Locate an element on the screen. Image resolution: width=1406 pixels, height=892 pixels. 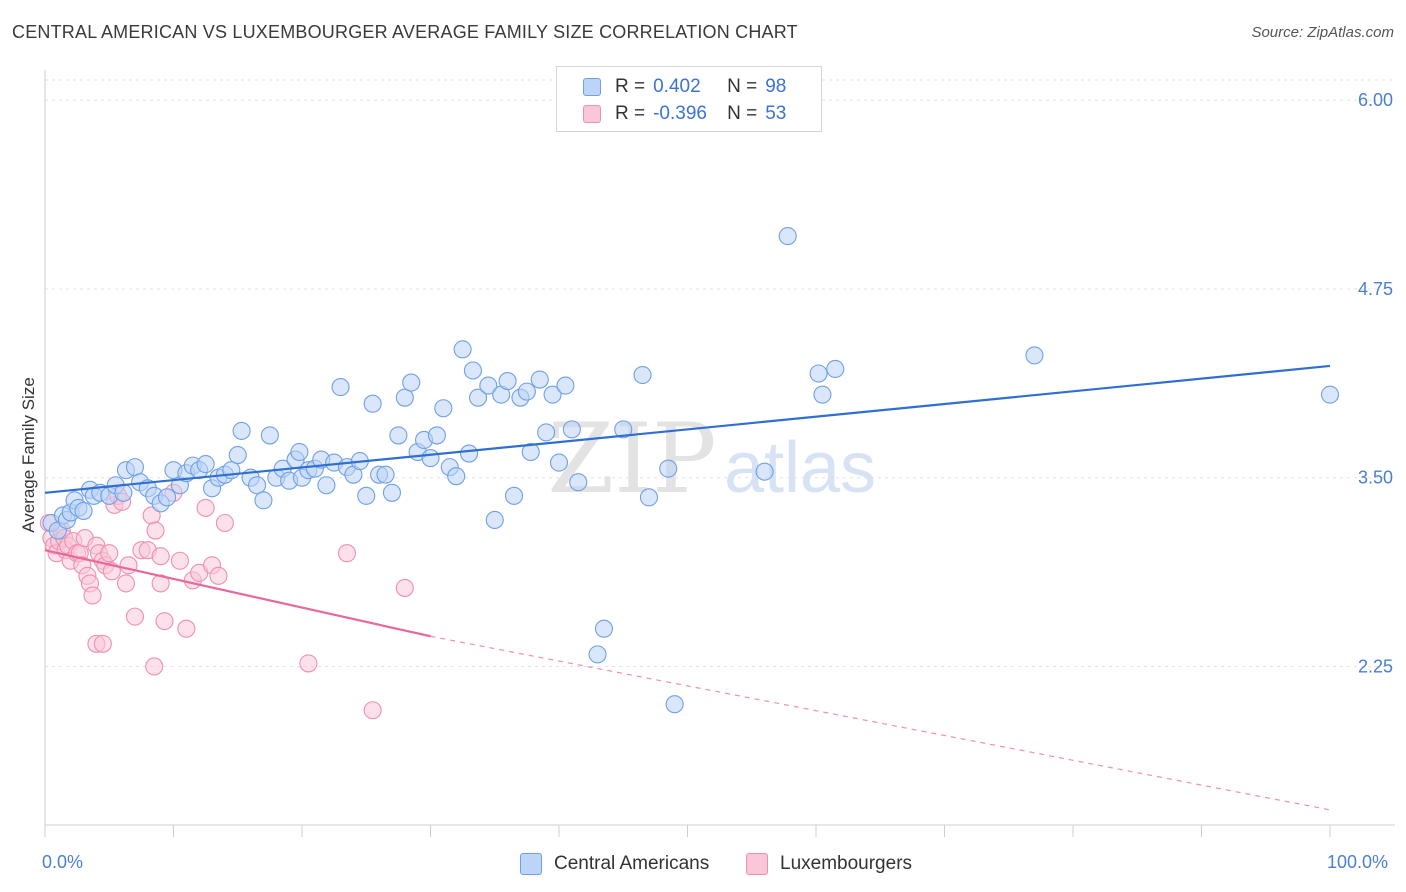
legend-box: R = 0.402 N = 98 R = -0.396 N = 53 is located at coordinates (689, 99).